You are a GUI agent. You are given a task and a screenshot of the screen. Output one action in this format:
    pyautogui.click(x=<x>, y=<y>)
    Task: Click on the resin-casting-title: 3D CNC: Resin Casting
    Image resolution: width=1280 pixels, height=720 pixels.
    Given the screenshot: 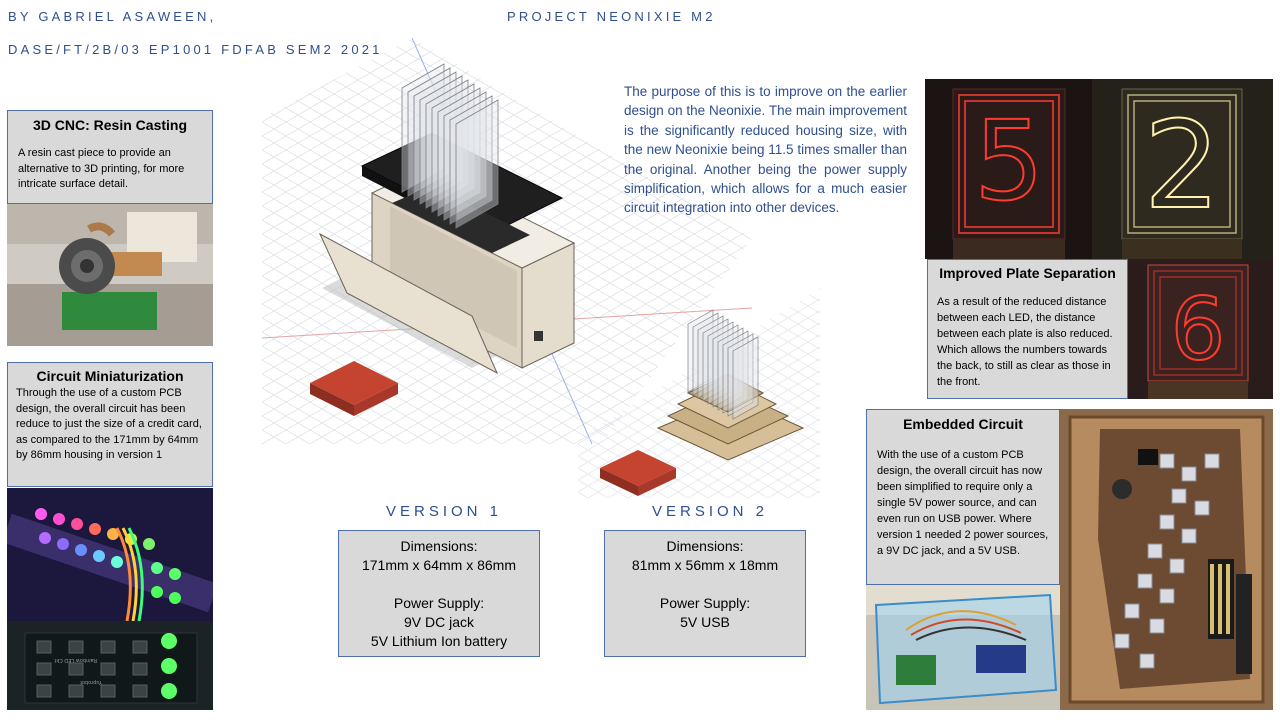 What is the action you would take?
    pyautogui.click(x=110, y=125)
    